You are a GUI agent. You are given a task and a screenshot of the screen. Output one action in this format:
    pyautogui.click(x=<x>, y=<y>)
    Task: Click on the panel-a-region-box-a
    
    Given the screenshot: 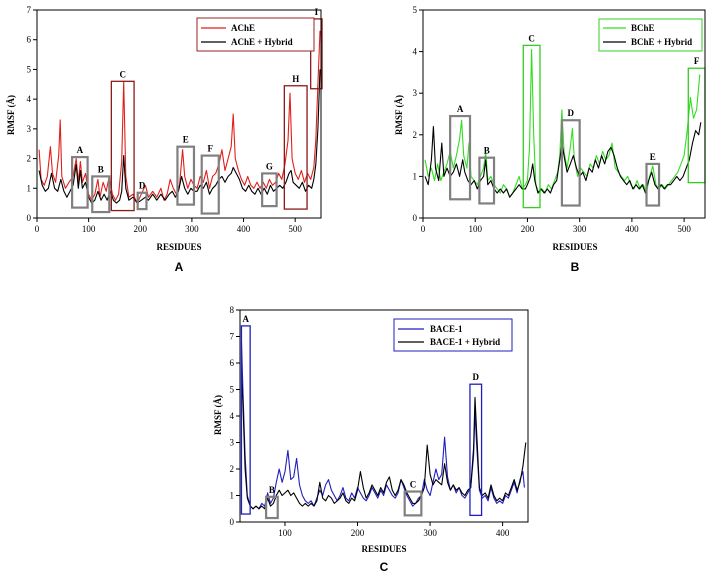 What is the action you would take?
    pyautogui.click(x=80, y=182)
    